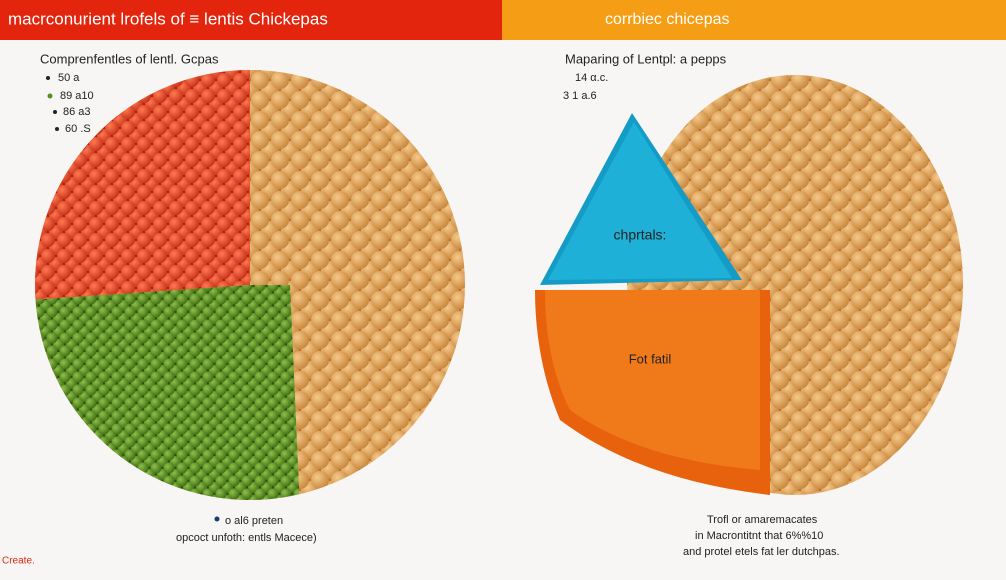 The image size is (1006, 580). Describe the element at coordinates (754, 20) in the screenshot. I see `right-header-bar` at that location.